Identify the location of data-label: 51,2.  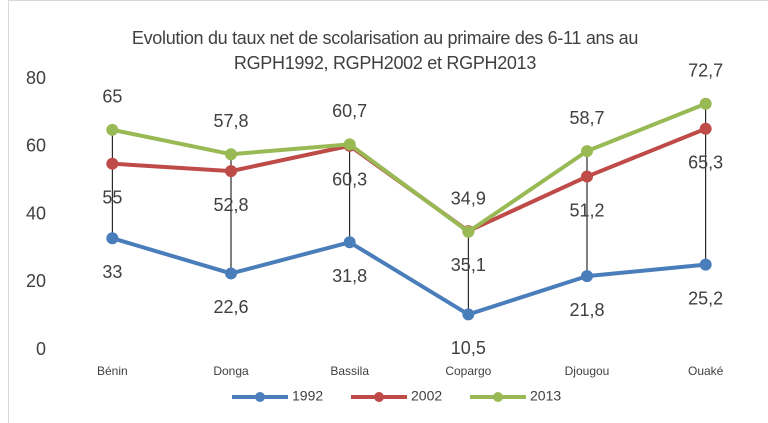
(586, 210).